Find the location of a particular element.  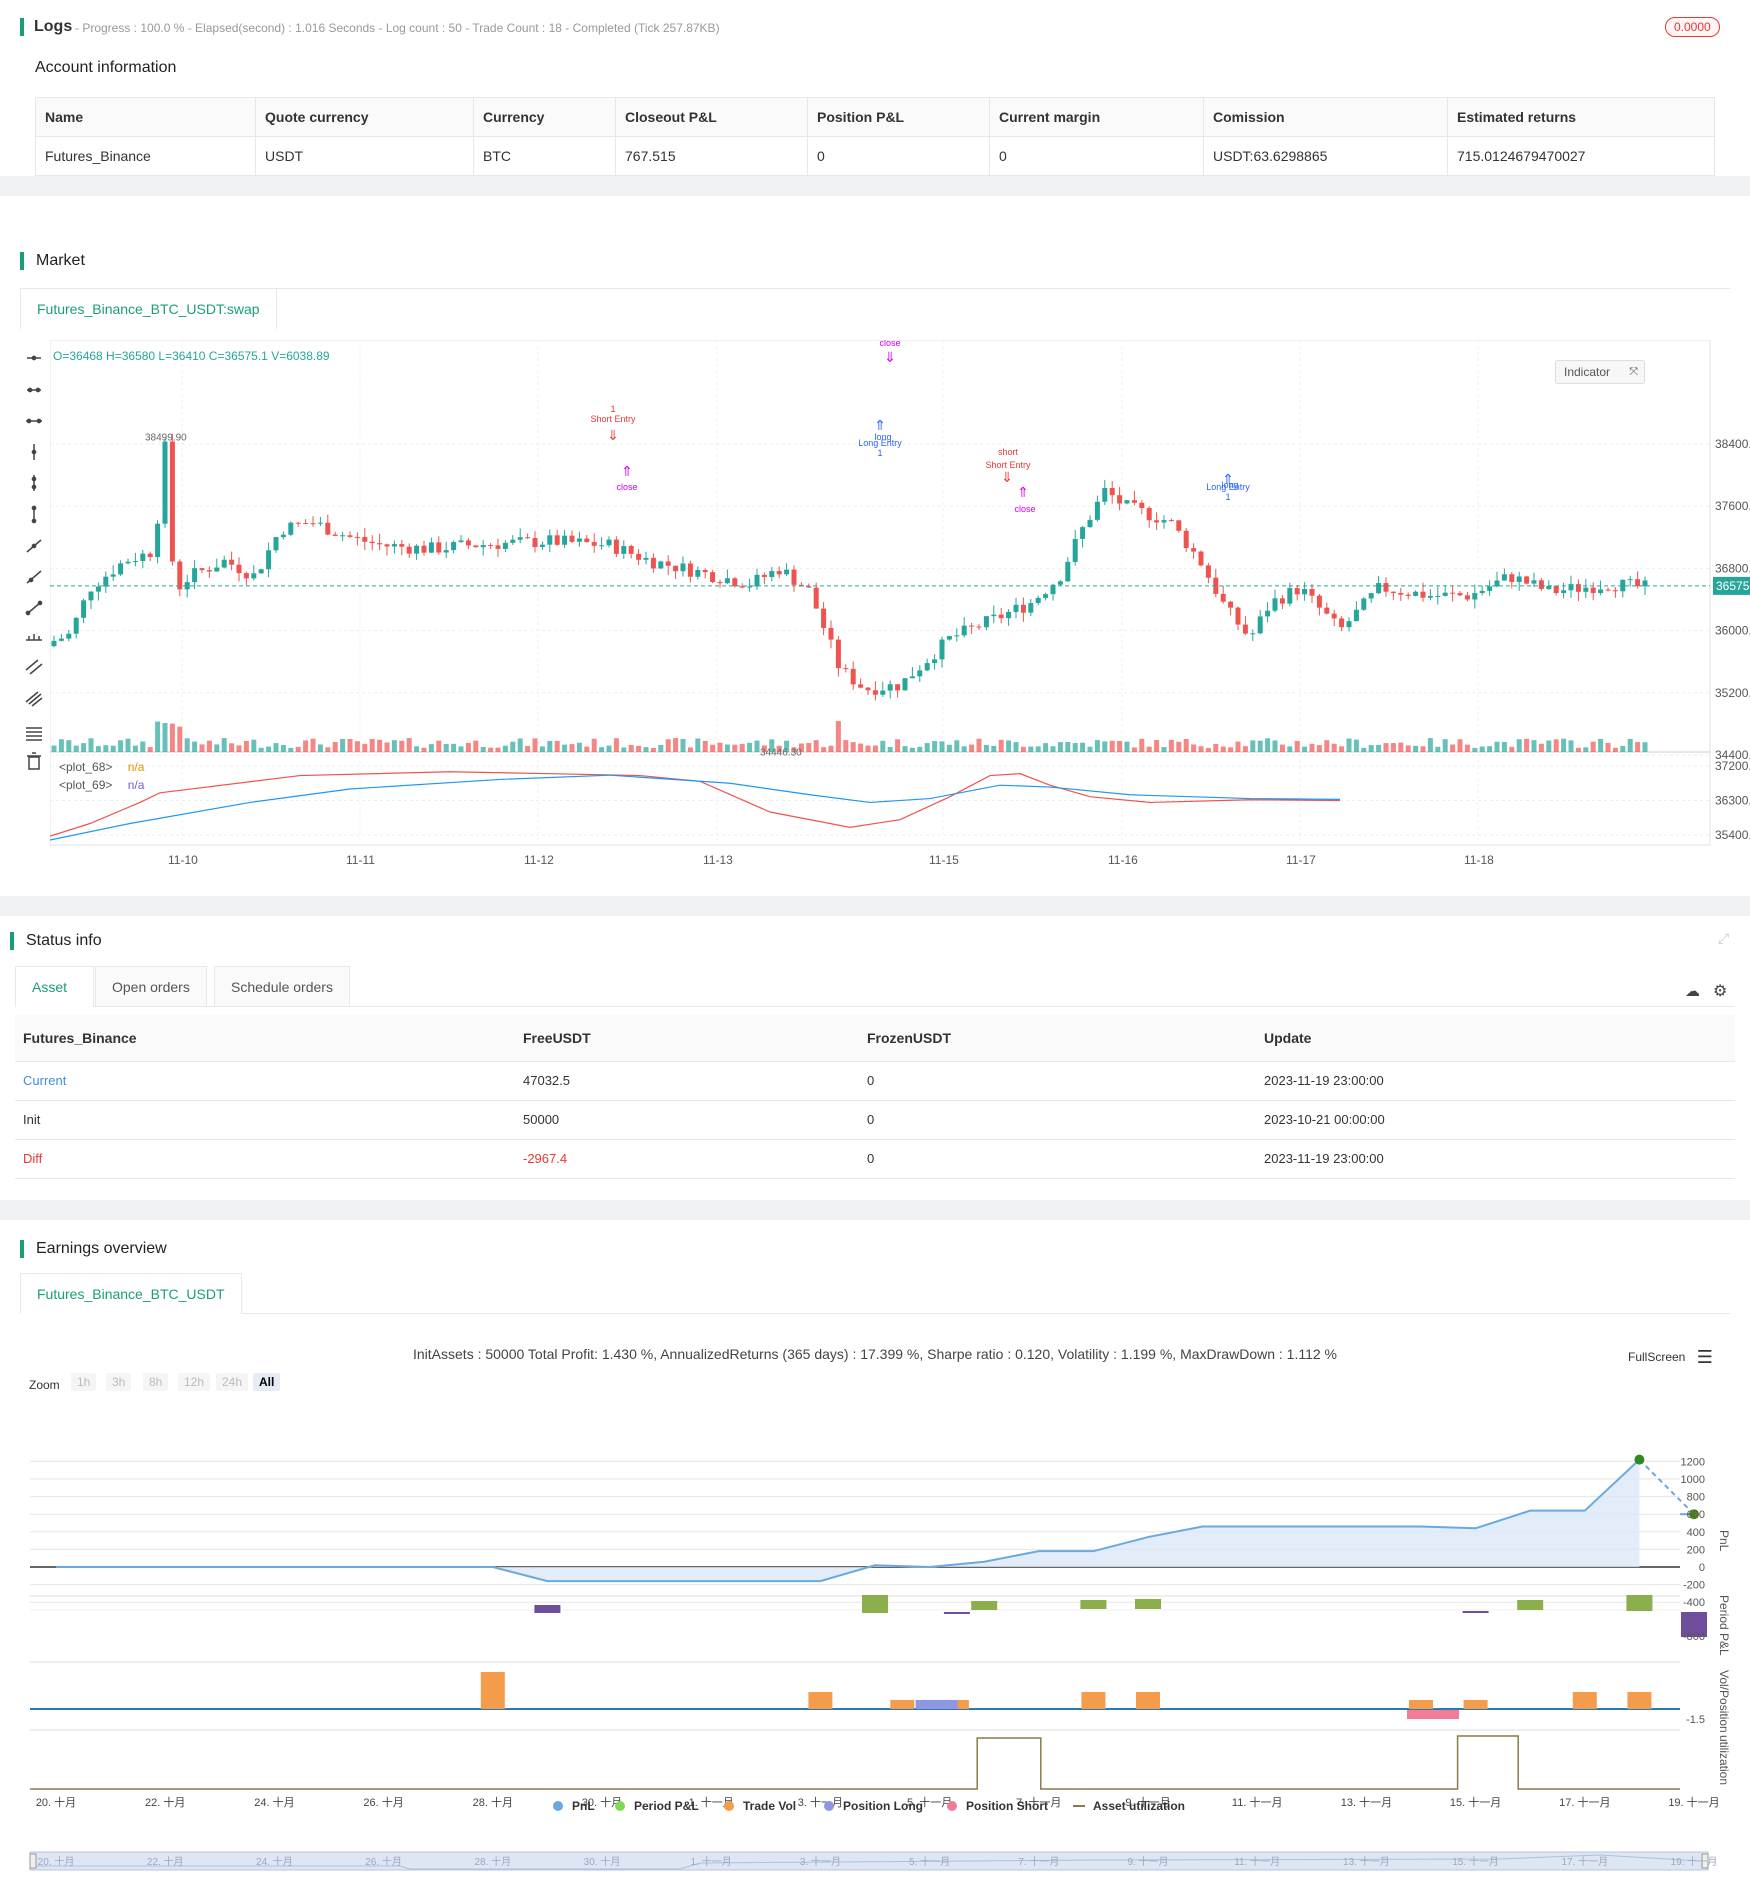

cloud-download-icon: ☁ is located at coordinates (1692, 991).